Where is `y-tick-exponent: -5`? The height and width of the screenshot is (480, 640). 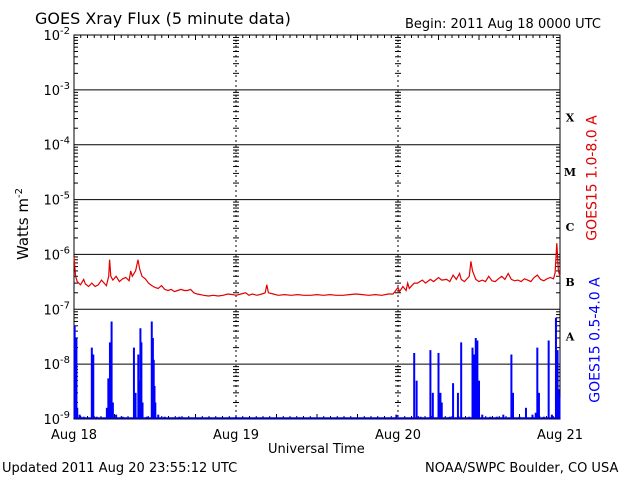
y-tick-exponent: -5 is located at coordinates (65, 196).